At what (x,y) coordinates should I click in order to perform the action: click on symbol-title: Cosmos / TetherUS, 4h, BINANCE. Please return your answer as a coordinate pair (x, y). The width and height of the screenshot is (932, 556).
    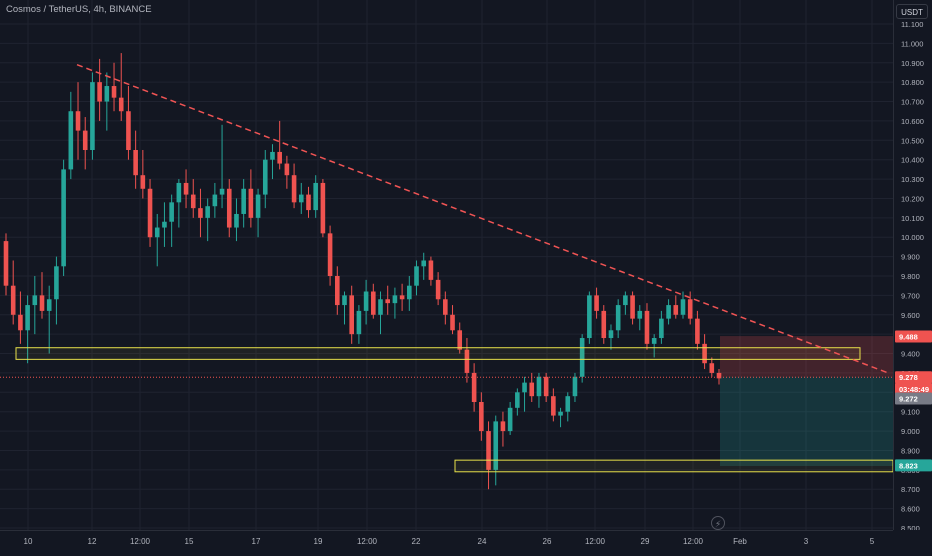
    Looking at the image, I should click on (79, 9).